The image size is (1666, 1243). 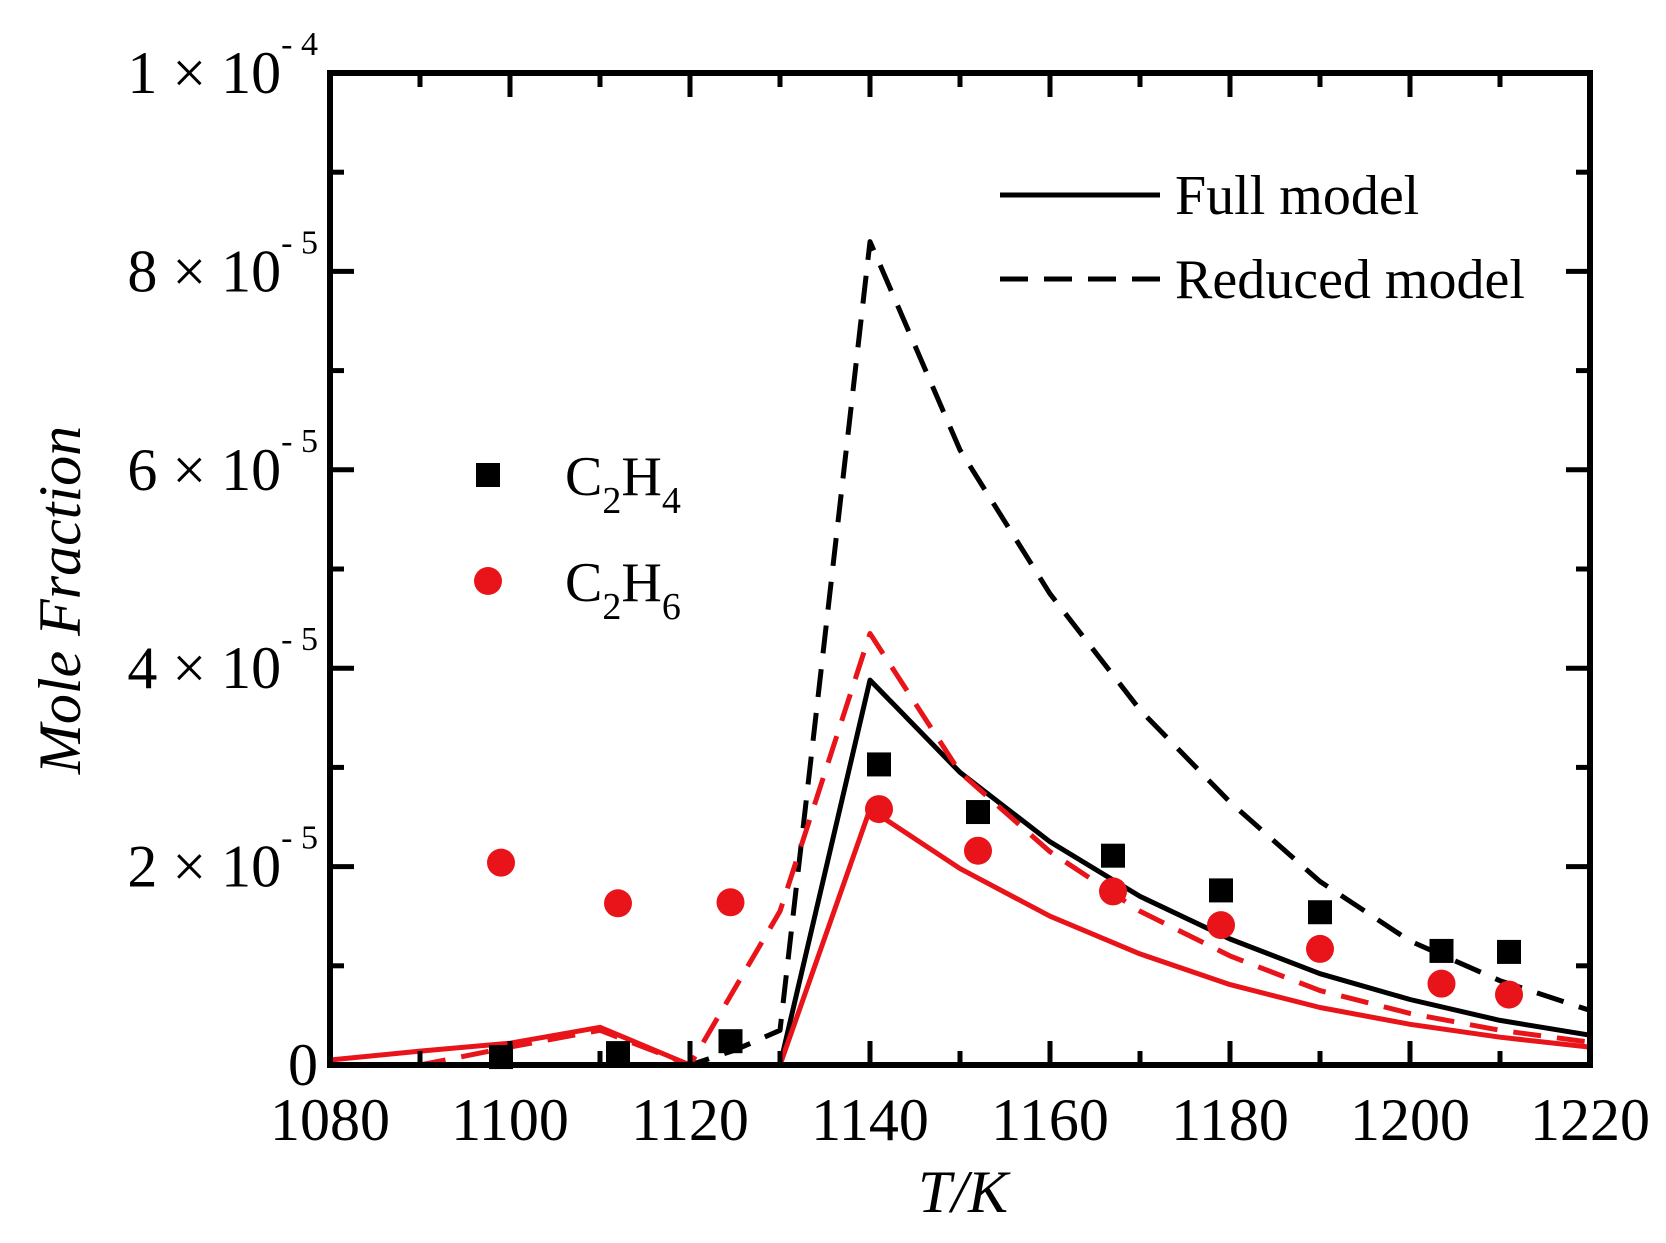 I want to click on x-tick-label: 1140, so click(x=870, y=1120).